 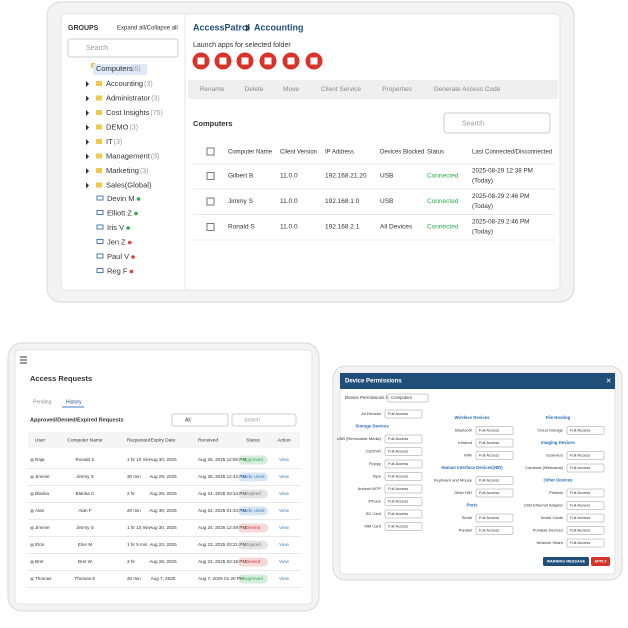 What do you see at coordinates (119, 212) in the screenshot?
I see `computer-item: Elliott Z` at bounding box center [119, 212].